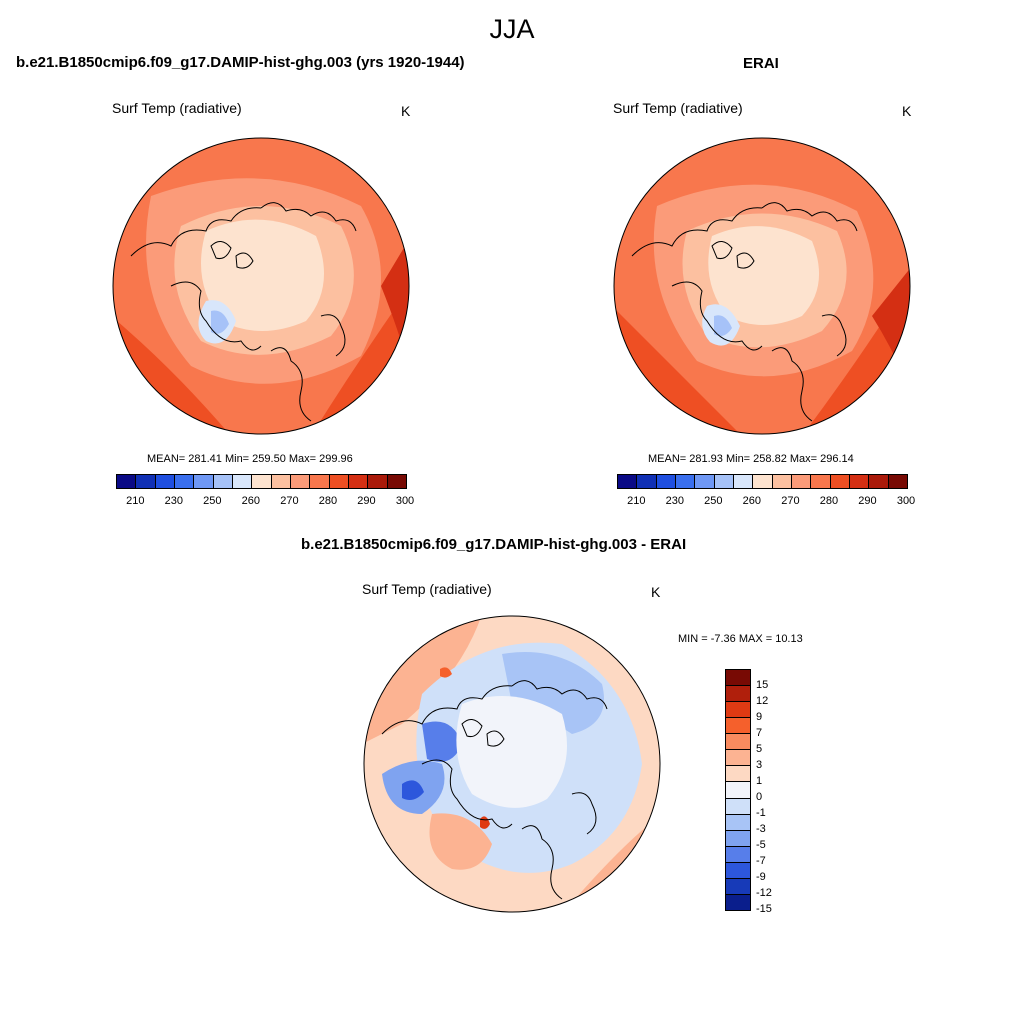 The width and height of the screenshot is (1024, 1024). What do you see at coordinates (656, 592) in the screenshot?
I see `diff-units-label: K` at bounding box center [656, 592].